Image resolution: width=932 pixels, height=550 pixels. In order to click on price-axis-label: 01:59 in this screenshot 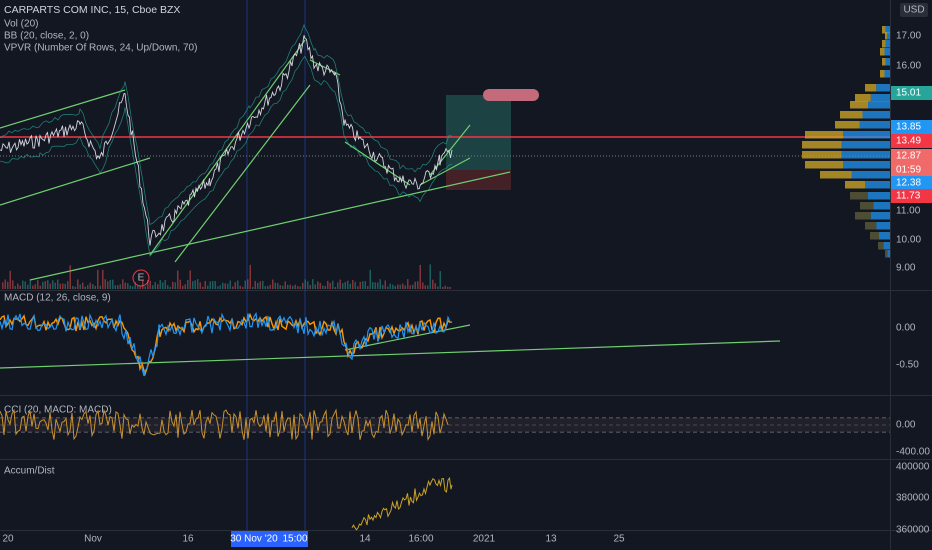, I will do `click(908, 170)`.